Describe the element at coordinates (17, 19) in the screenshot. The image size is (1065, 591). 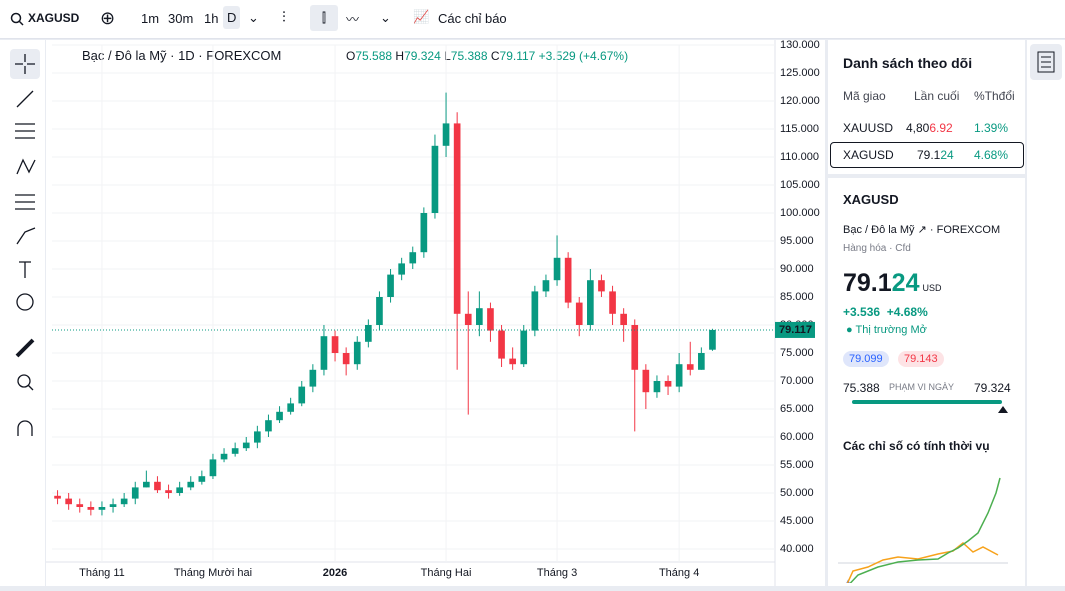
I see `search-icon` at that location.